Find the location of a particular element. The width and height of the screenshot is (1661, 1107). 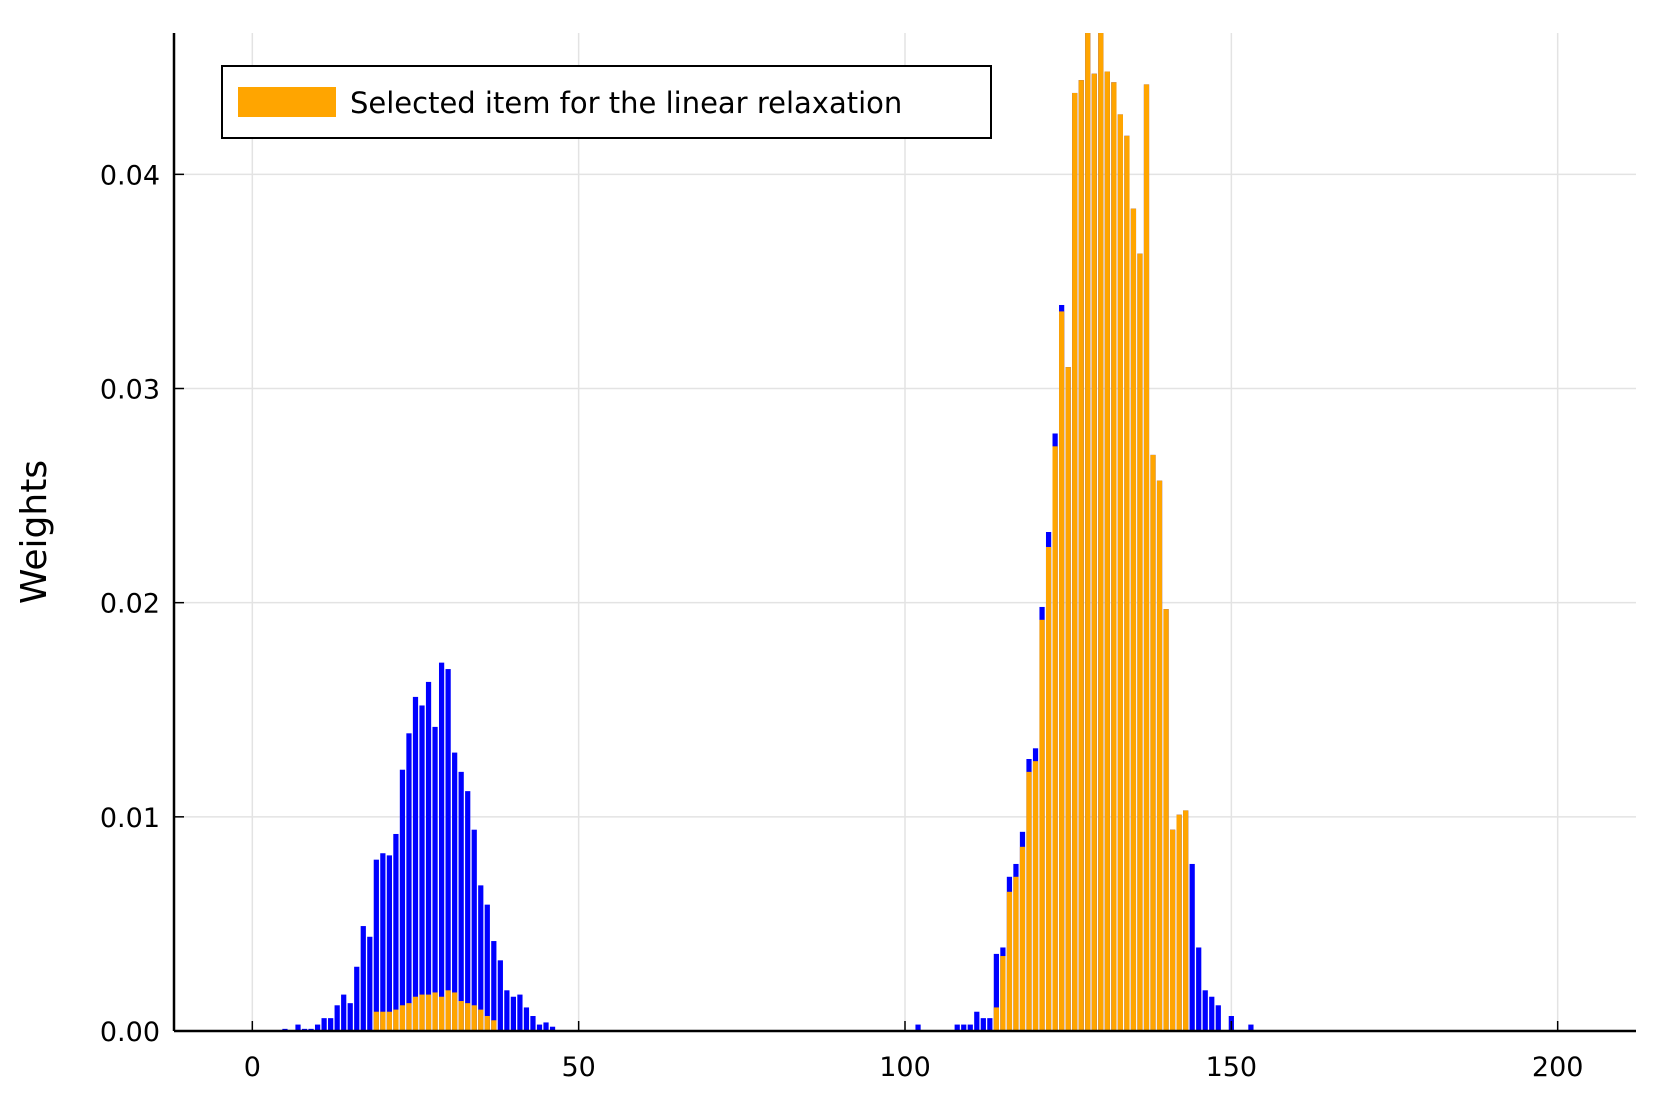

x-tick-label: 100 is located at coordinates (905, 1067).